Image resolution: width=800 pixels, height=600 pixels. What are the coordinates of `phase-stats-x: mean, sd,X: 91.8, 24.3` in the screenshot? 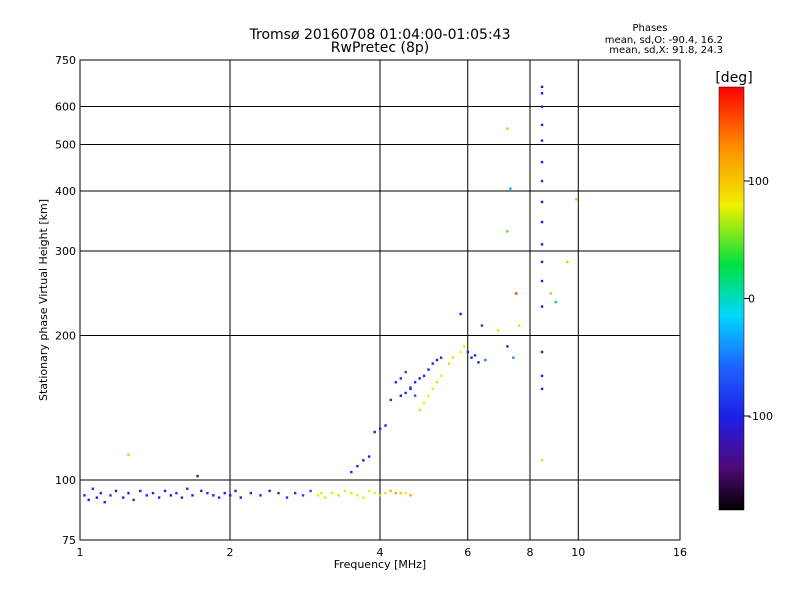 It's located at (666, 50).